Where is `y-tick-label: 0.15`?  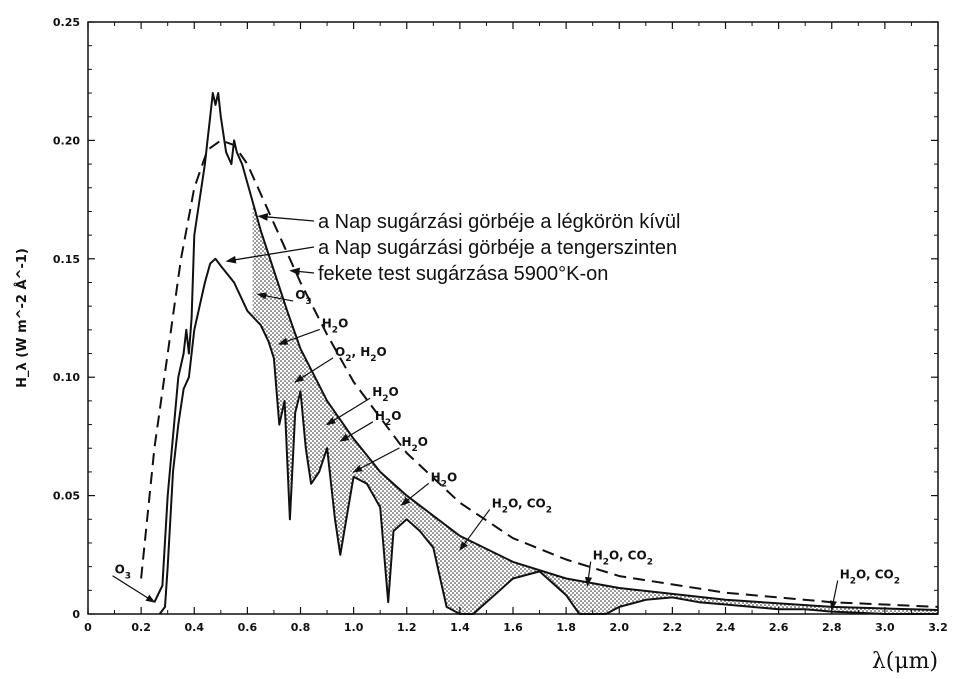
y-tick-label: 0.15 is located at coordinates (66, 259).